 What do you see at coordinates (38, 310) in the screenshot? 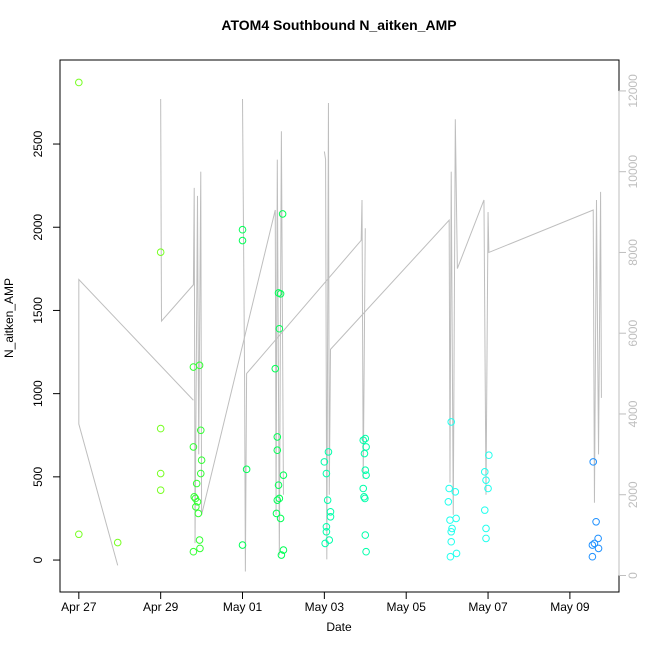
I see `y-tick-label: 1500` at bounding box center [38, 310].